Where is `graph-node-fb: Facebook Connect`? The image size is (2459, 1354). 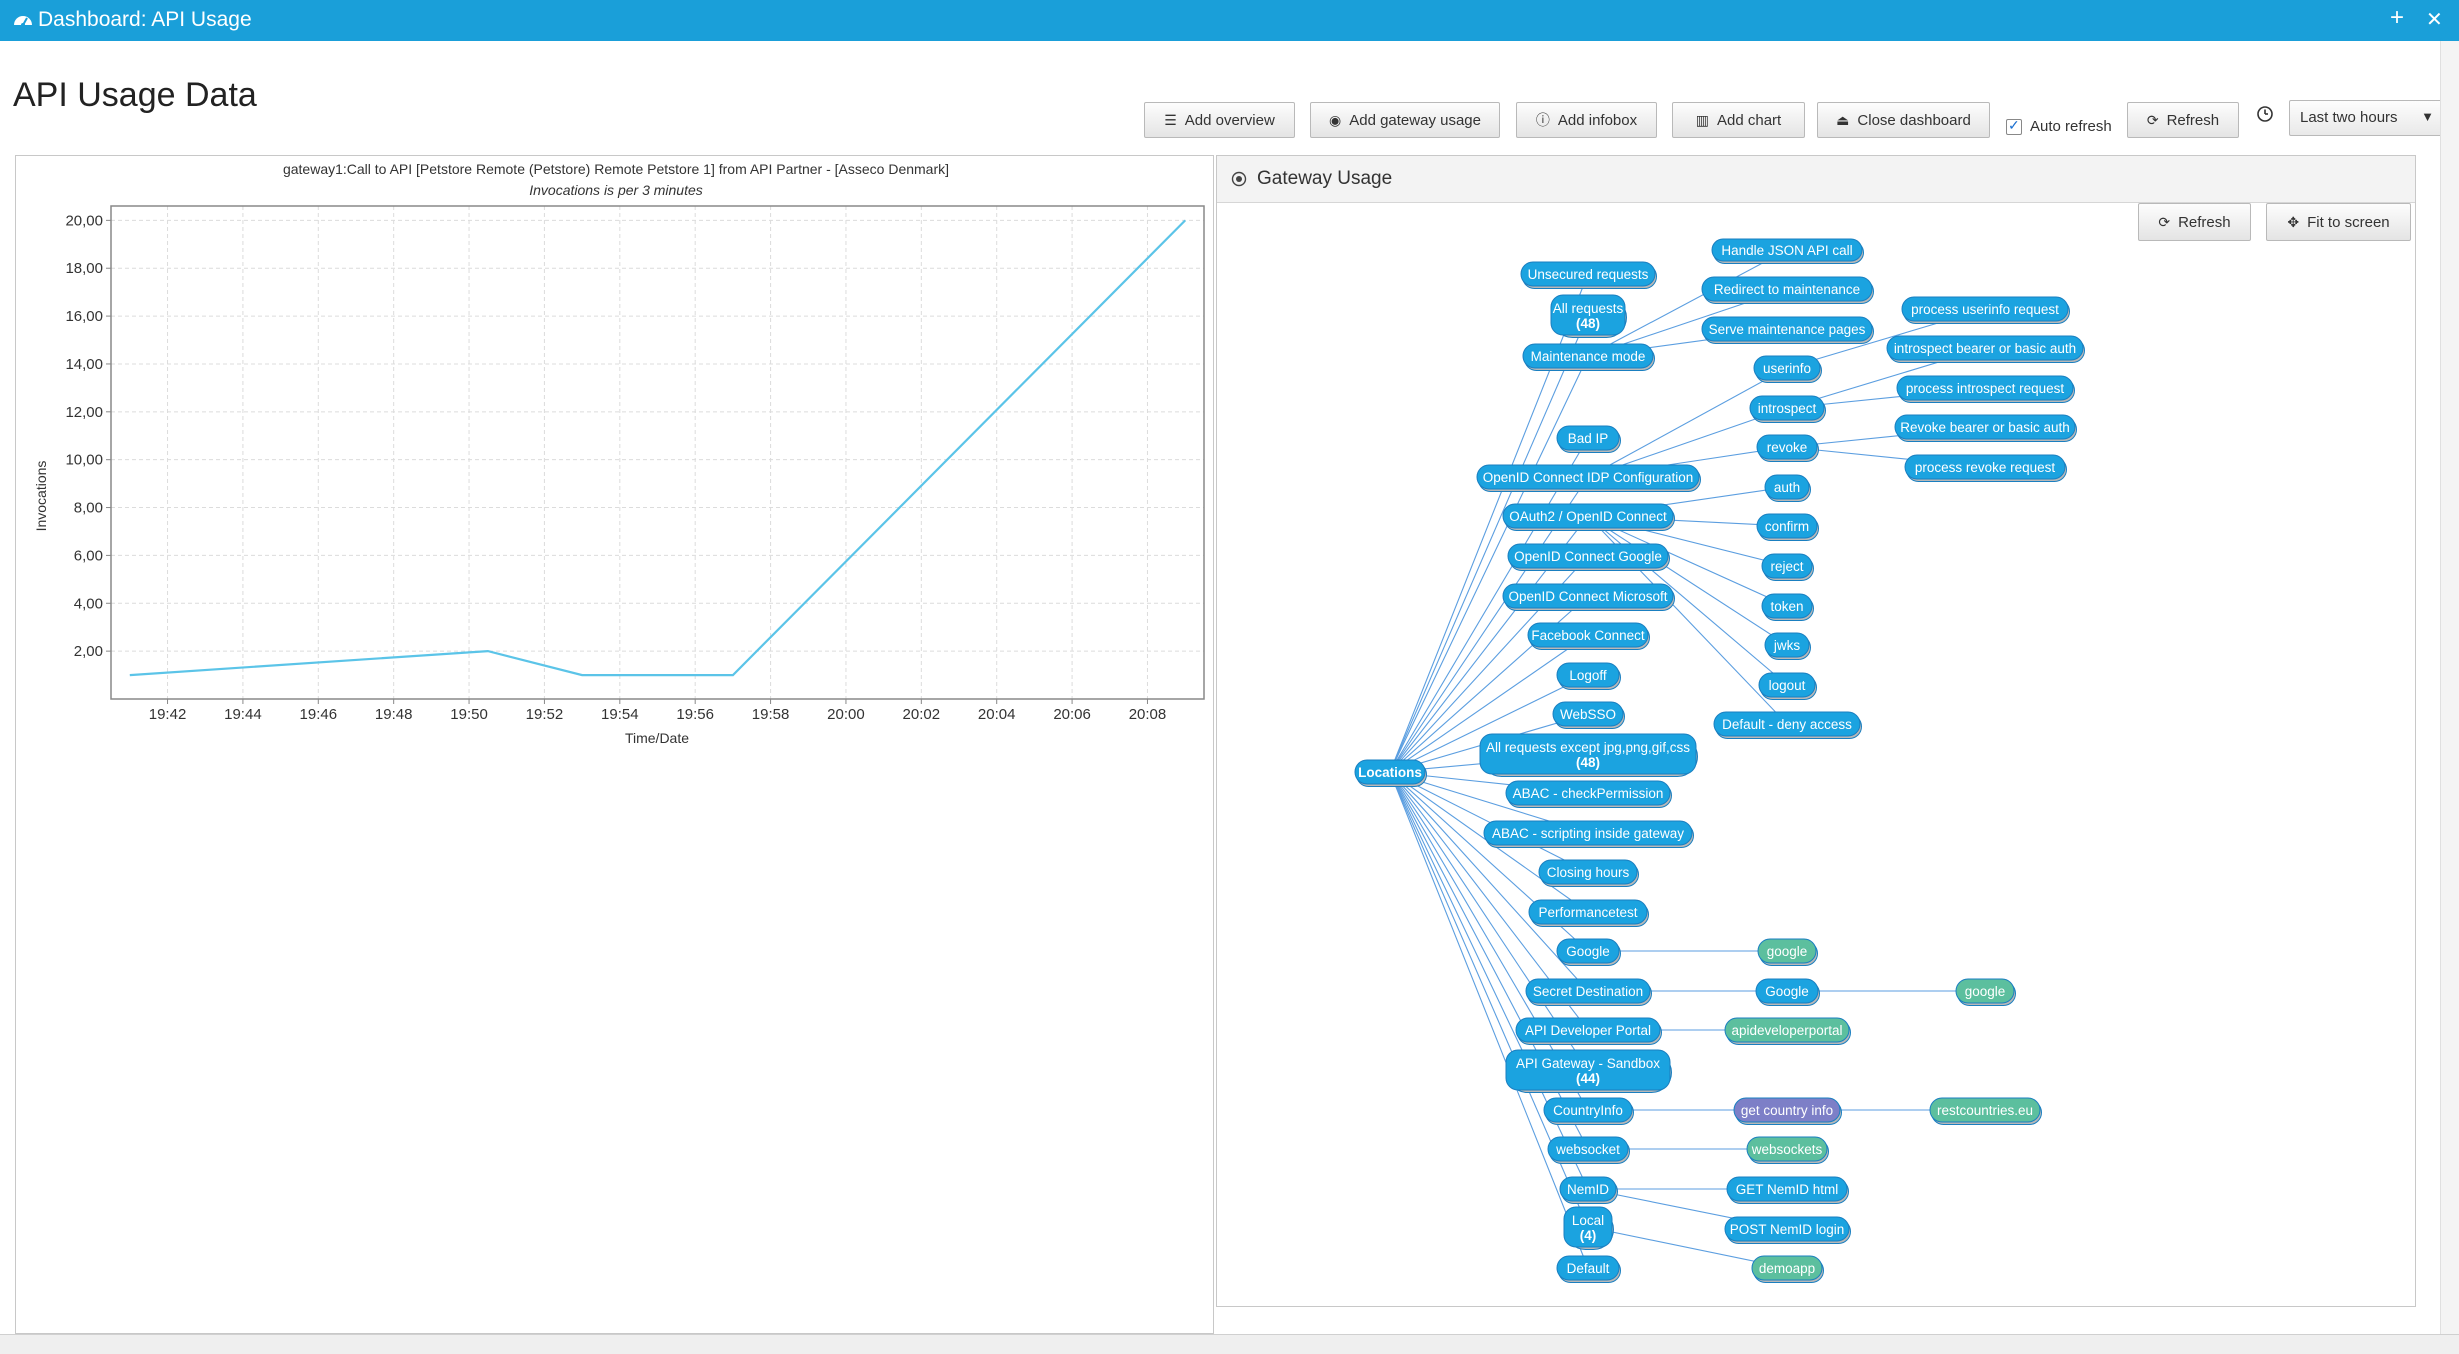
graph-node-fb: Facebook Connect is located at coordinates (1588, 636).